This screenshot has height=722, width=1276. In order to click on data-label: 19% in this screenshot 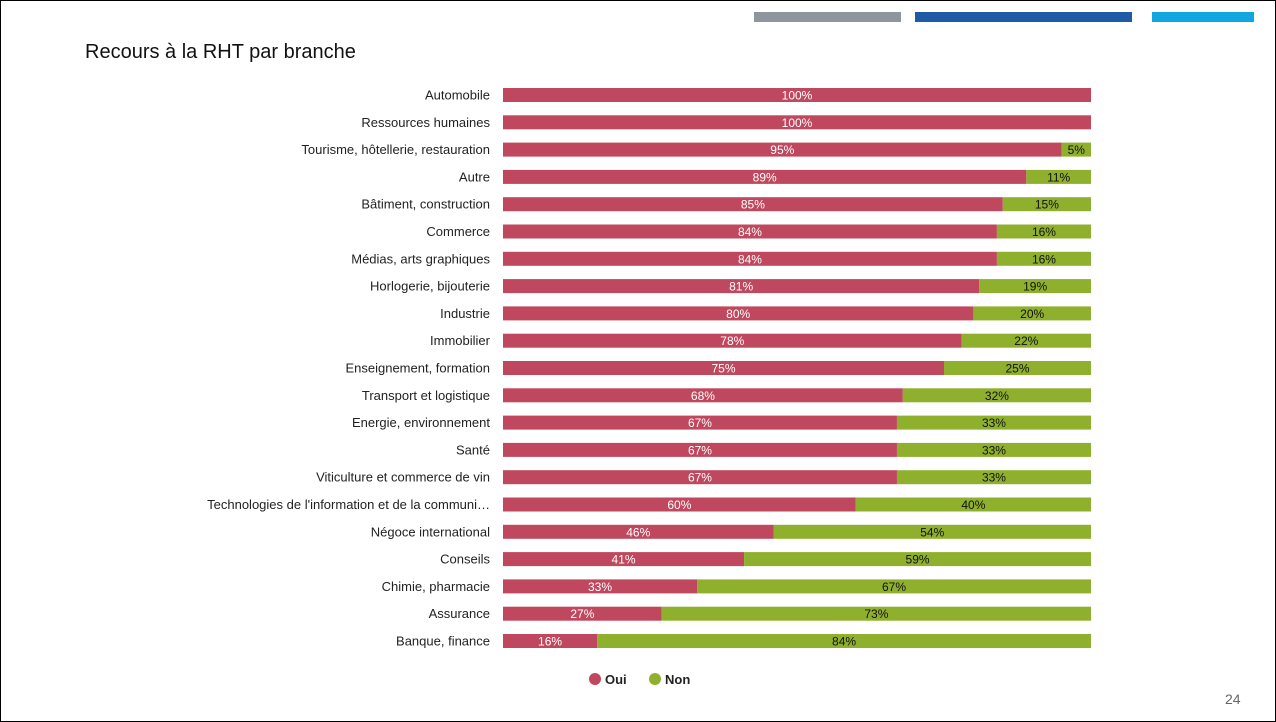, I will do `click(1035, 287)`.